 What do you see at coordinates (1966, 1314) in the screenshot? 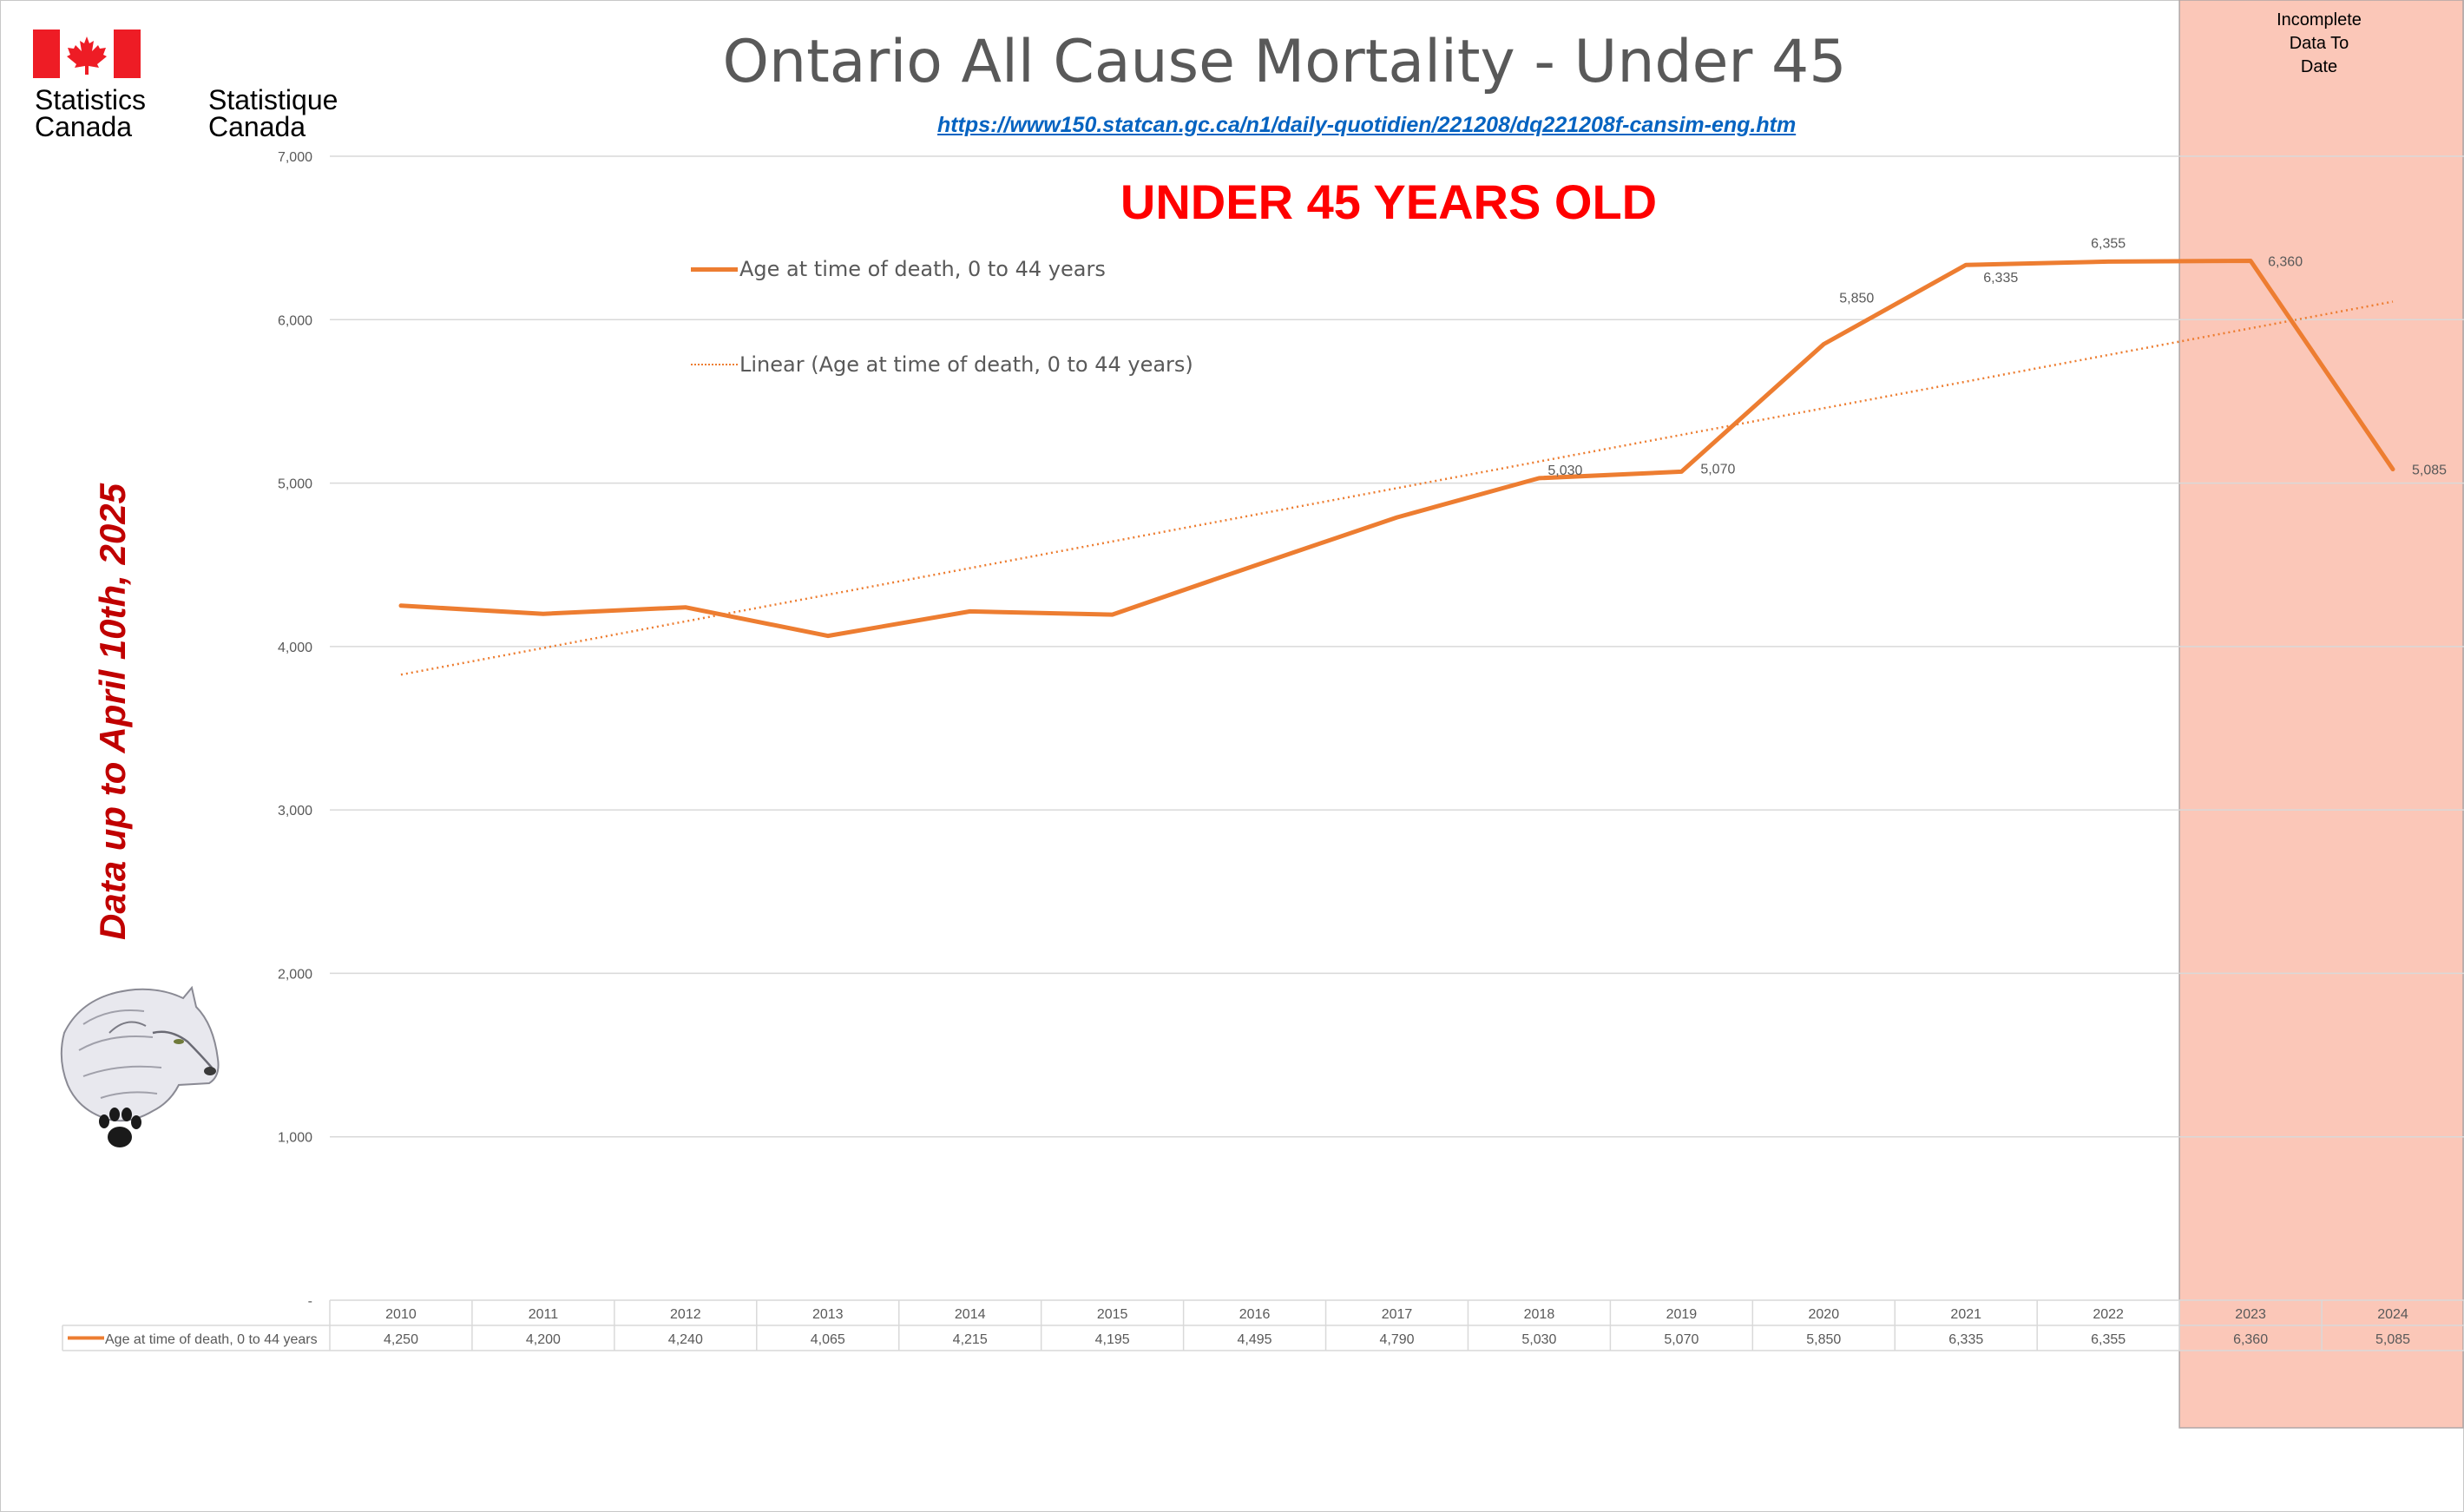
I see `table-header-year: 2021` at bounding box center [1966, 1314].